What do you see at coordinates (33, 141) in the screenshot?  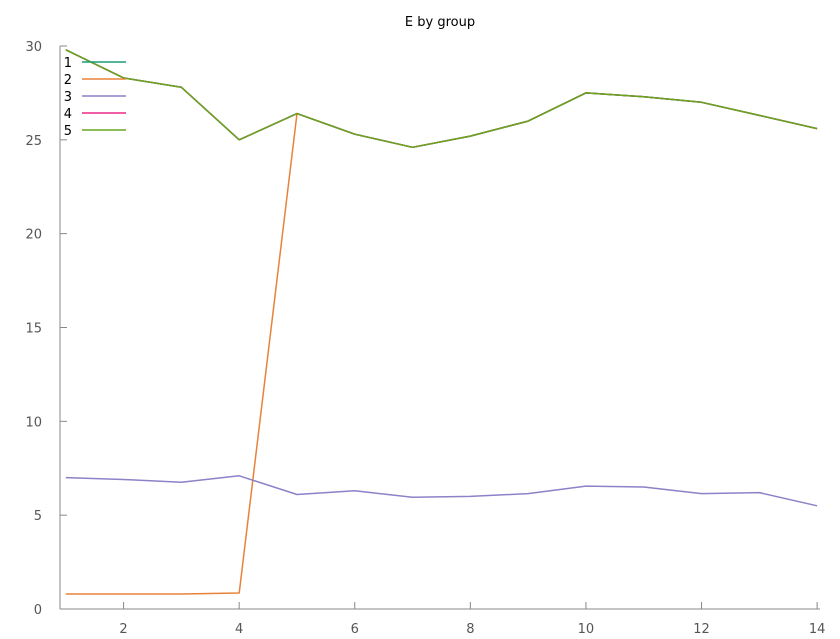 I see `y-tick-label: 25` at bounding box center [33, 141].